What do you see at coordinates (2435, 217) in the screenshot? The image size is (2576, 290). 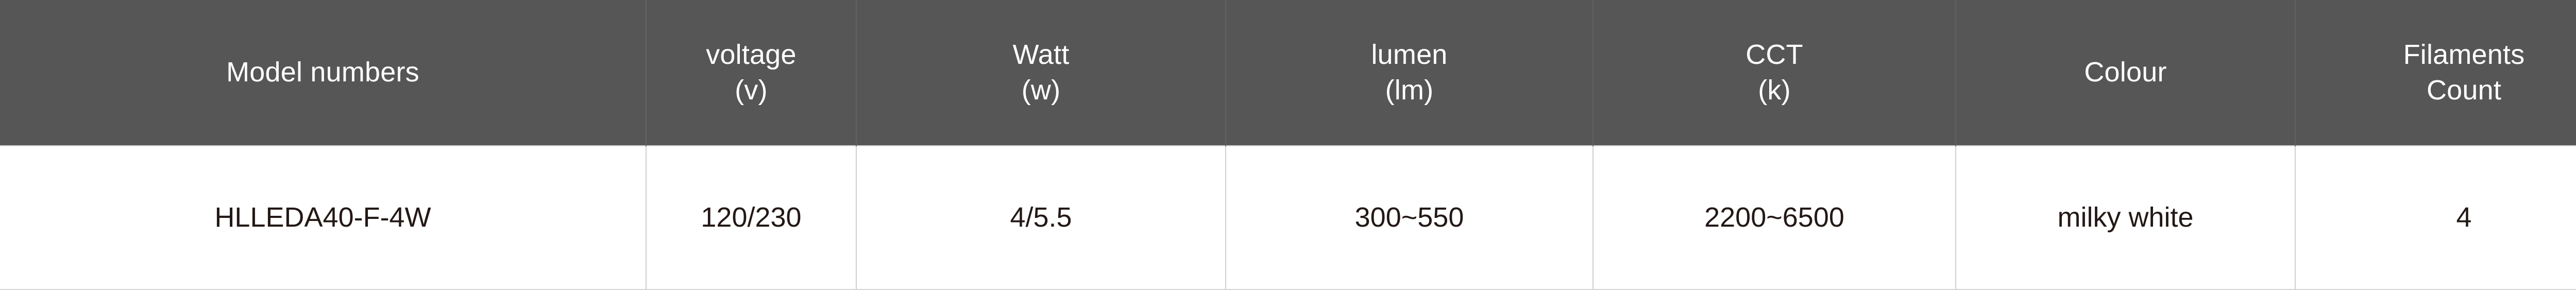 I see `cell-filaments-count: 4` at bounding box center [2435, 217].